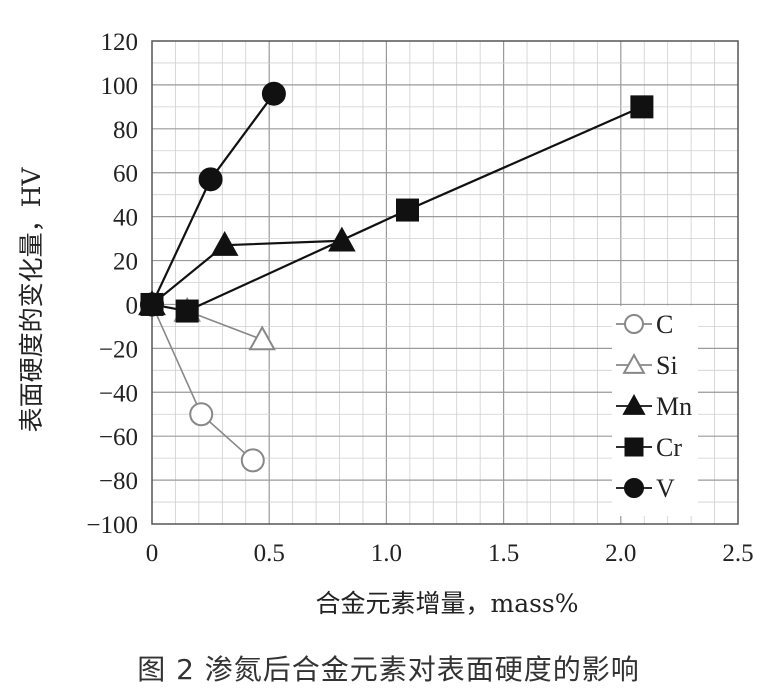 The width and height of the screenshot is (777, 698). I want to click on y-tick-label: −80, so click(118, 481).